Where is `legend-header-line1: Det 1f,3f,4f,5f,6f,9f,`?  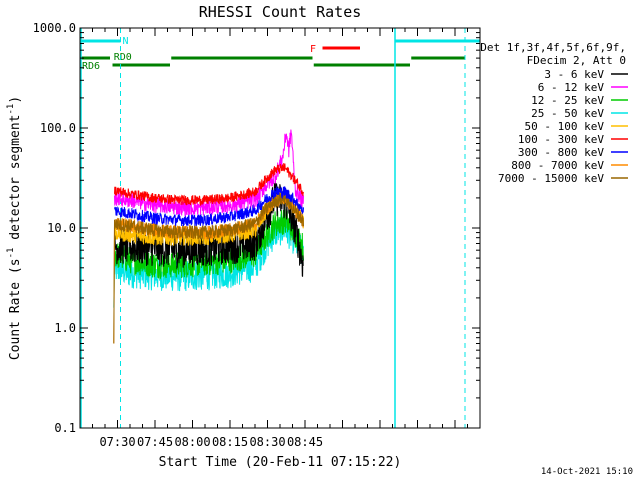
legend-header-line1: Det 1f,3f,4f,5f,6f,9f, is located at coordinates (553, 47).